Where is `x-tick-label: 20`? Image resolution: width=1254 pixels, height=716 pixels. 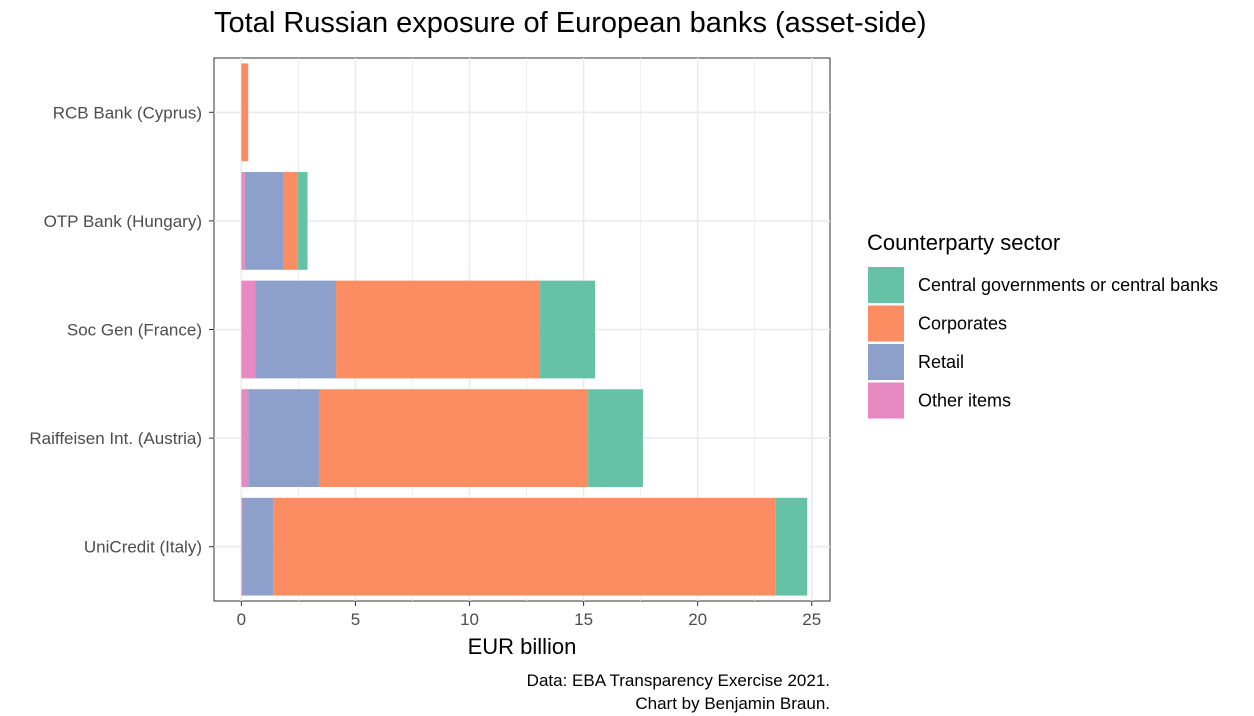 x-tick-label: 20 is located at coordinates (697, 619).